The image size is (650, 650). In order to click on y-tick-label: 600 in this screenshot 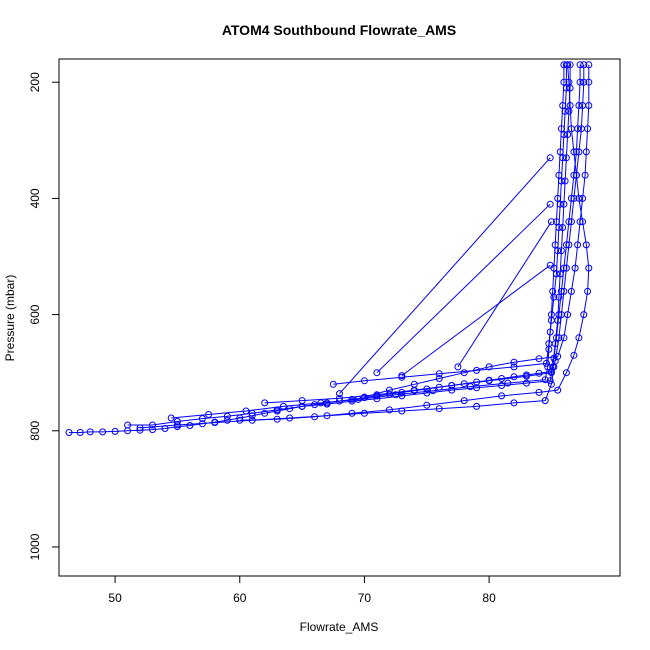, I will do `click(35, 314)`.